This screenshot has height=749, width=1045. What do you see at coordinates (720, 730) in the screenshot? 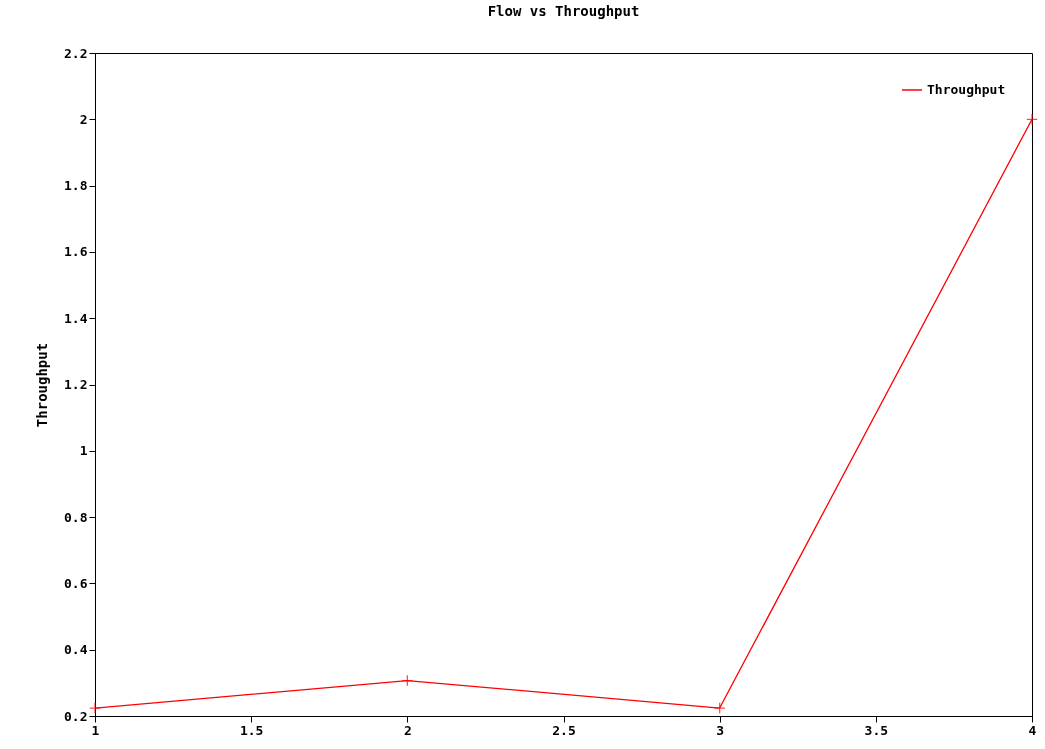
I see `x-tick-label: 3` at bounding box center [720, 730].